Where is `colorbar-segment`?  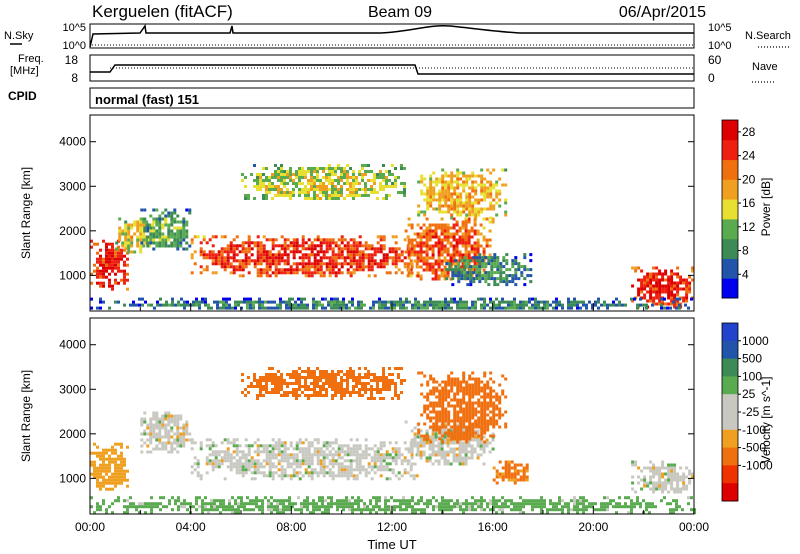
colorbar-segment is located at coordinates (730, 209).